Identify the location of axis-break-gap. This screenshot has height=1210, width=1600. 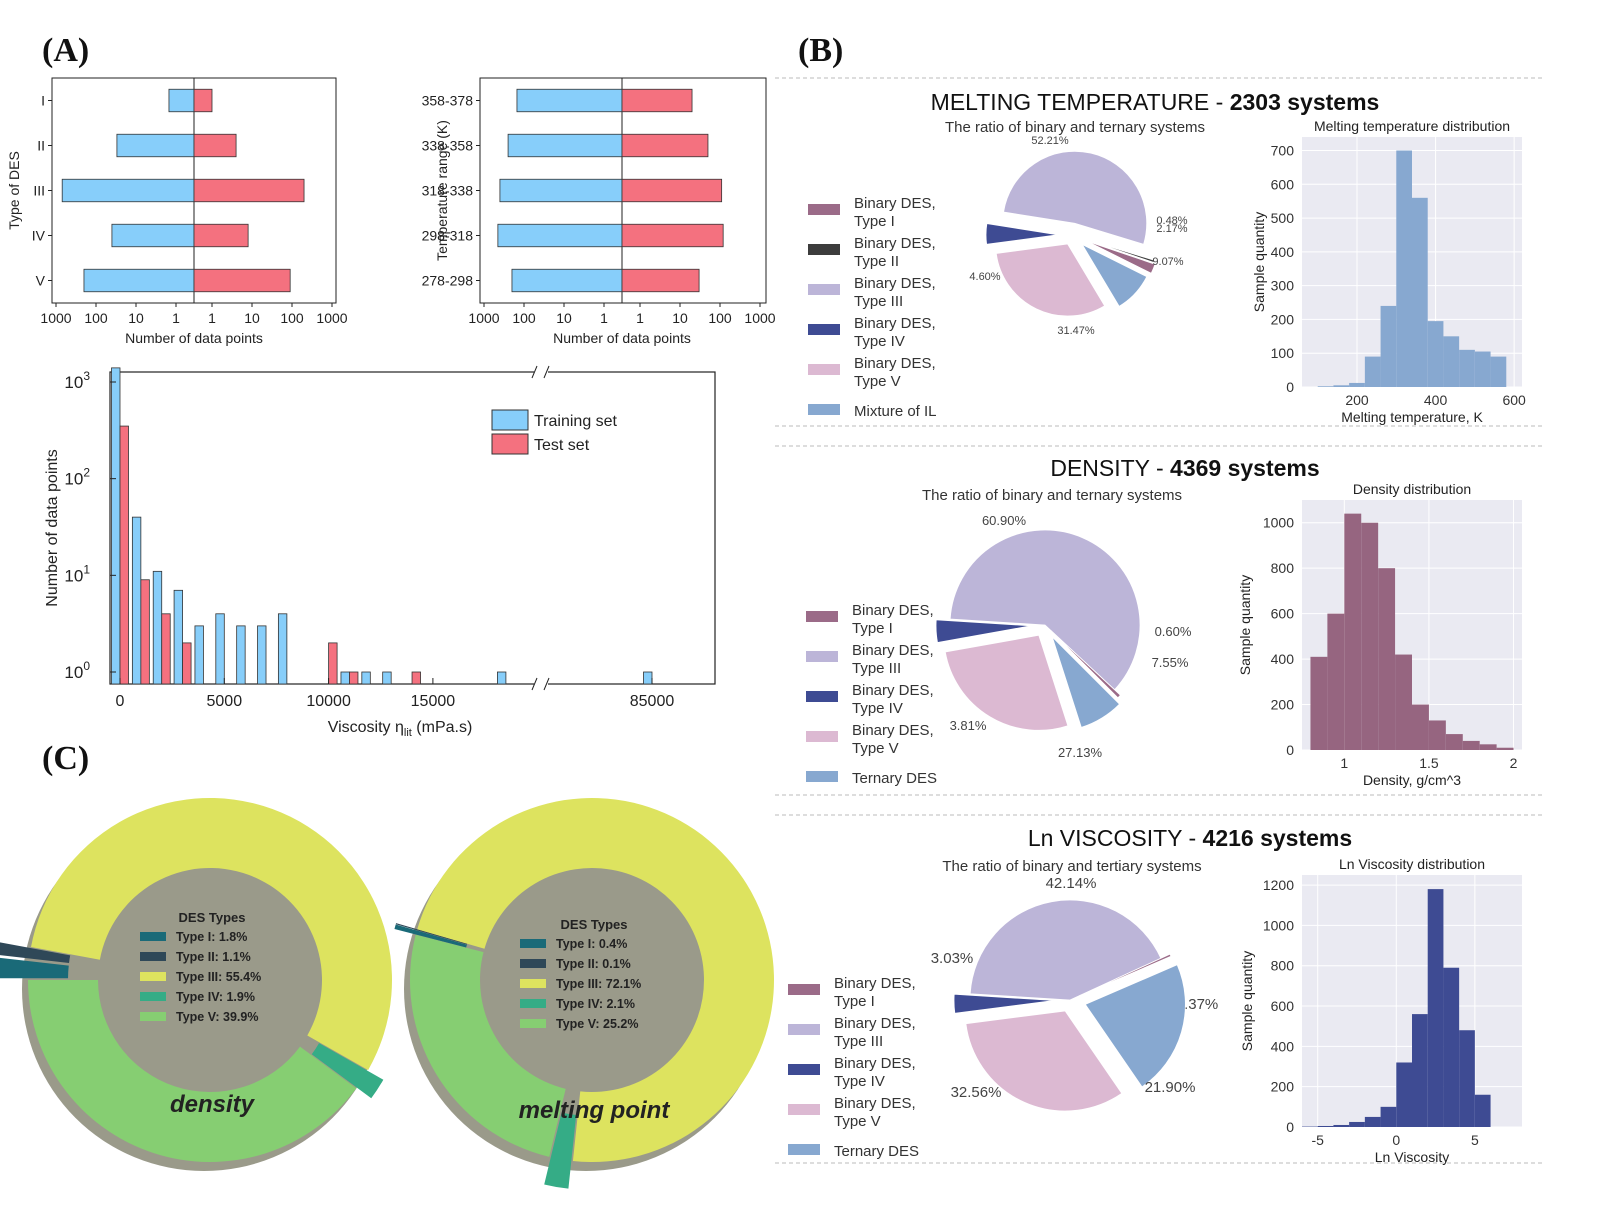
(541, 372).